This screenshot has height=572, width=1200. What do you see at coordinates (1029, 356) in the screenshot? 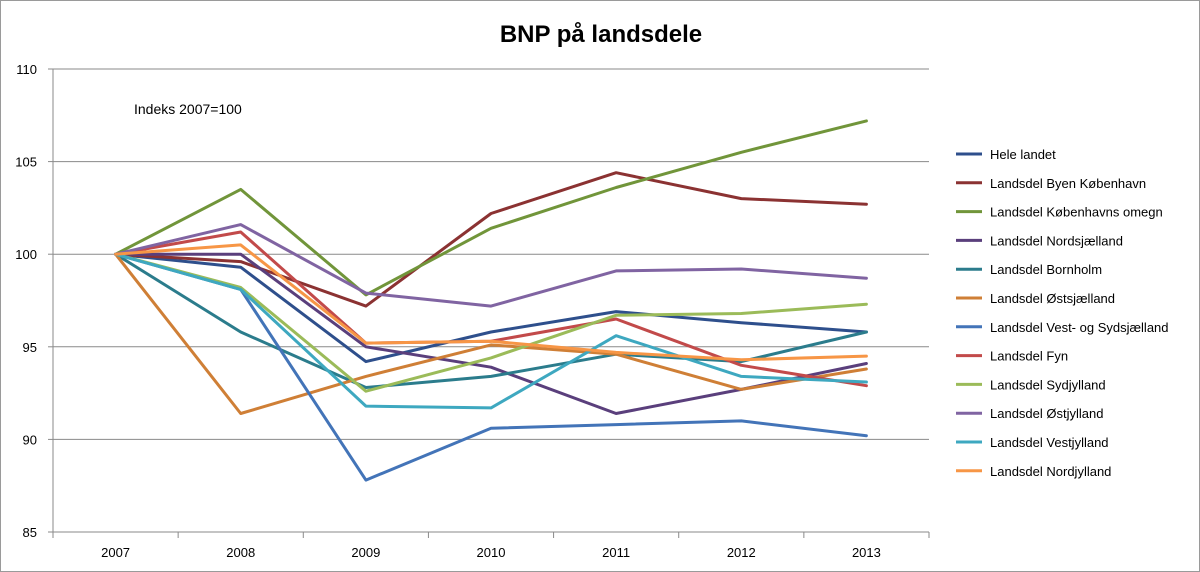
I see `legend-label: Landsdel Fyn` at bounding box center [1029, 356].